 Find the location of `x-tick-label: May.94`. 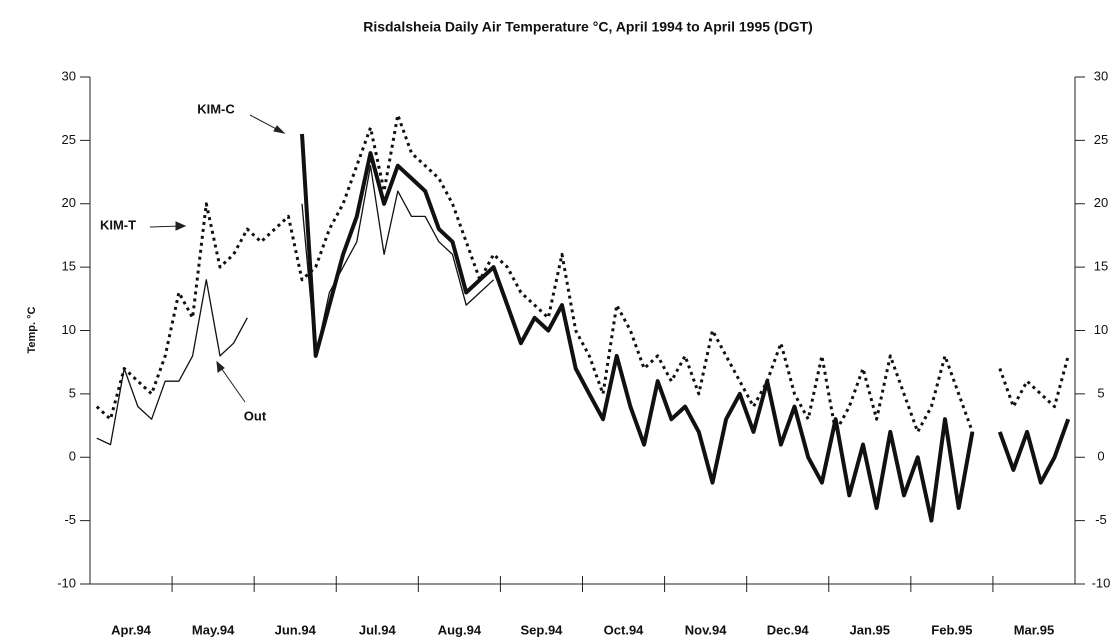

x-tick-label: May.94 is located at coordinates (213, 629).